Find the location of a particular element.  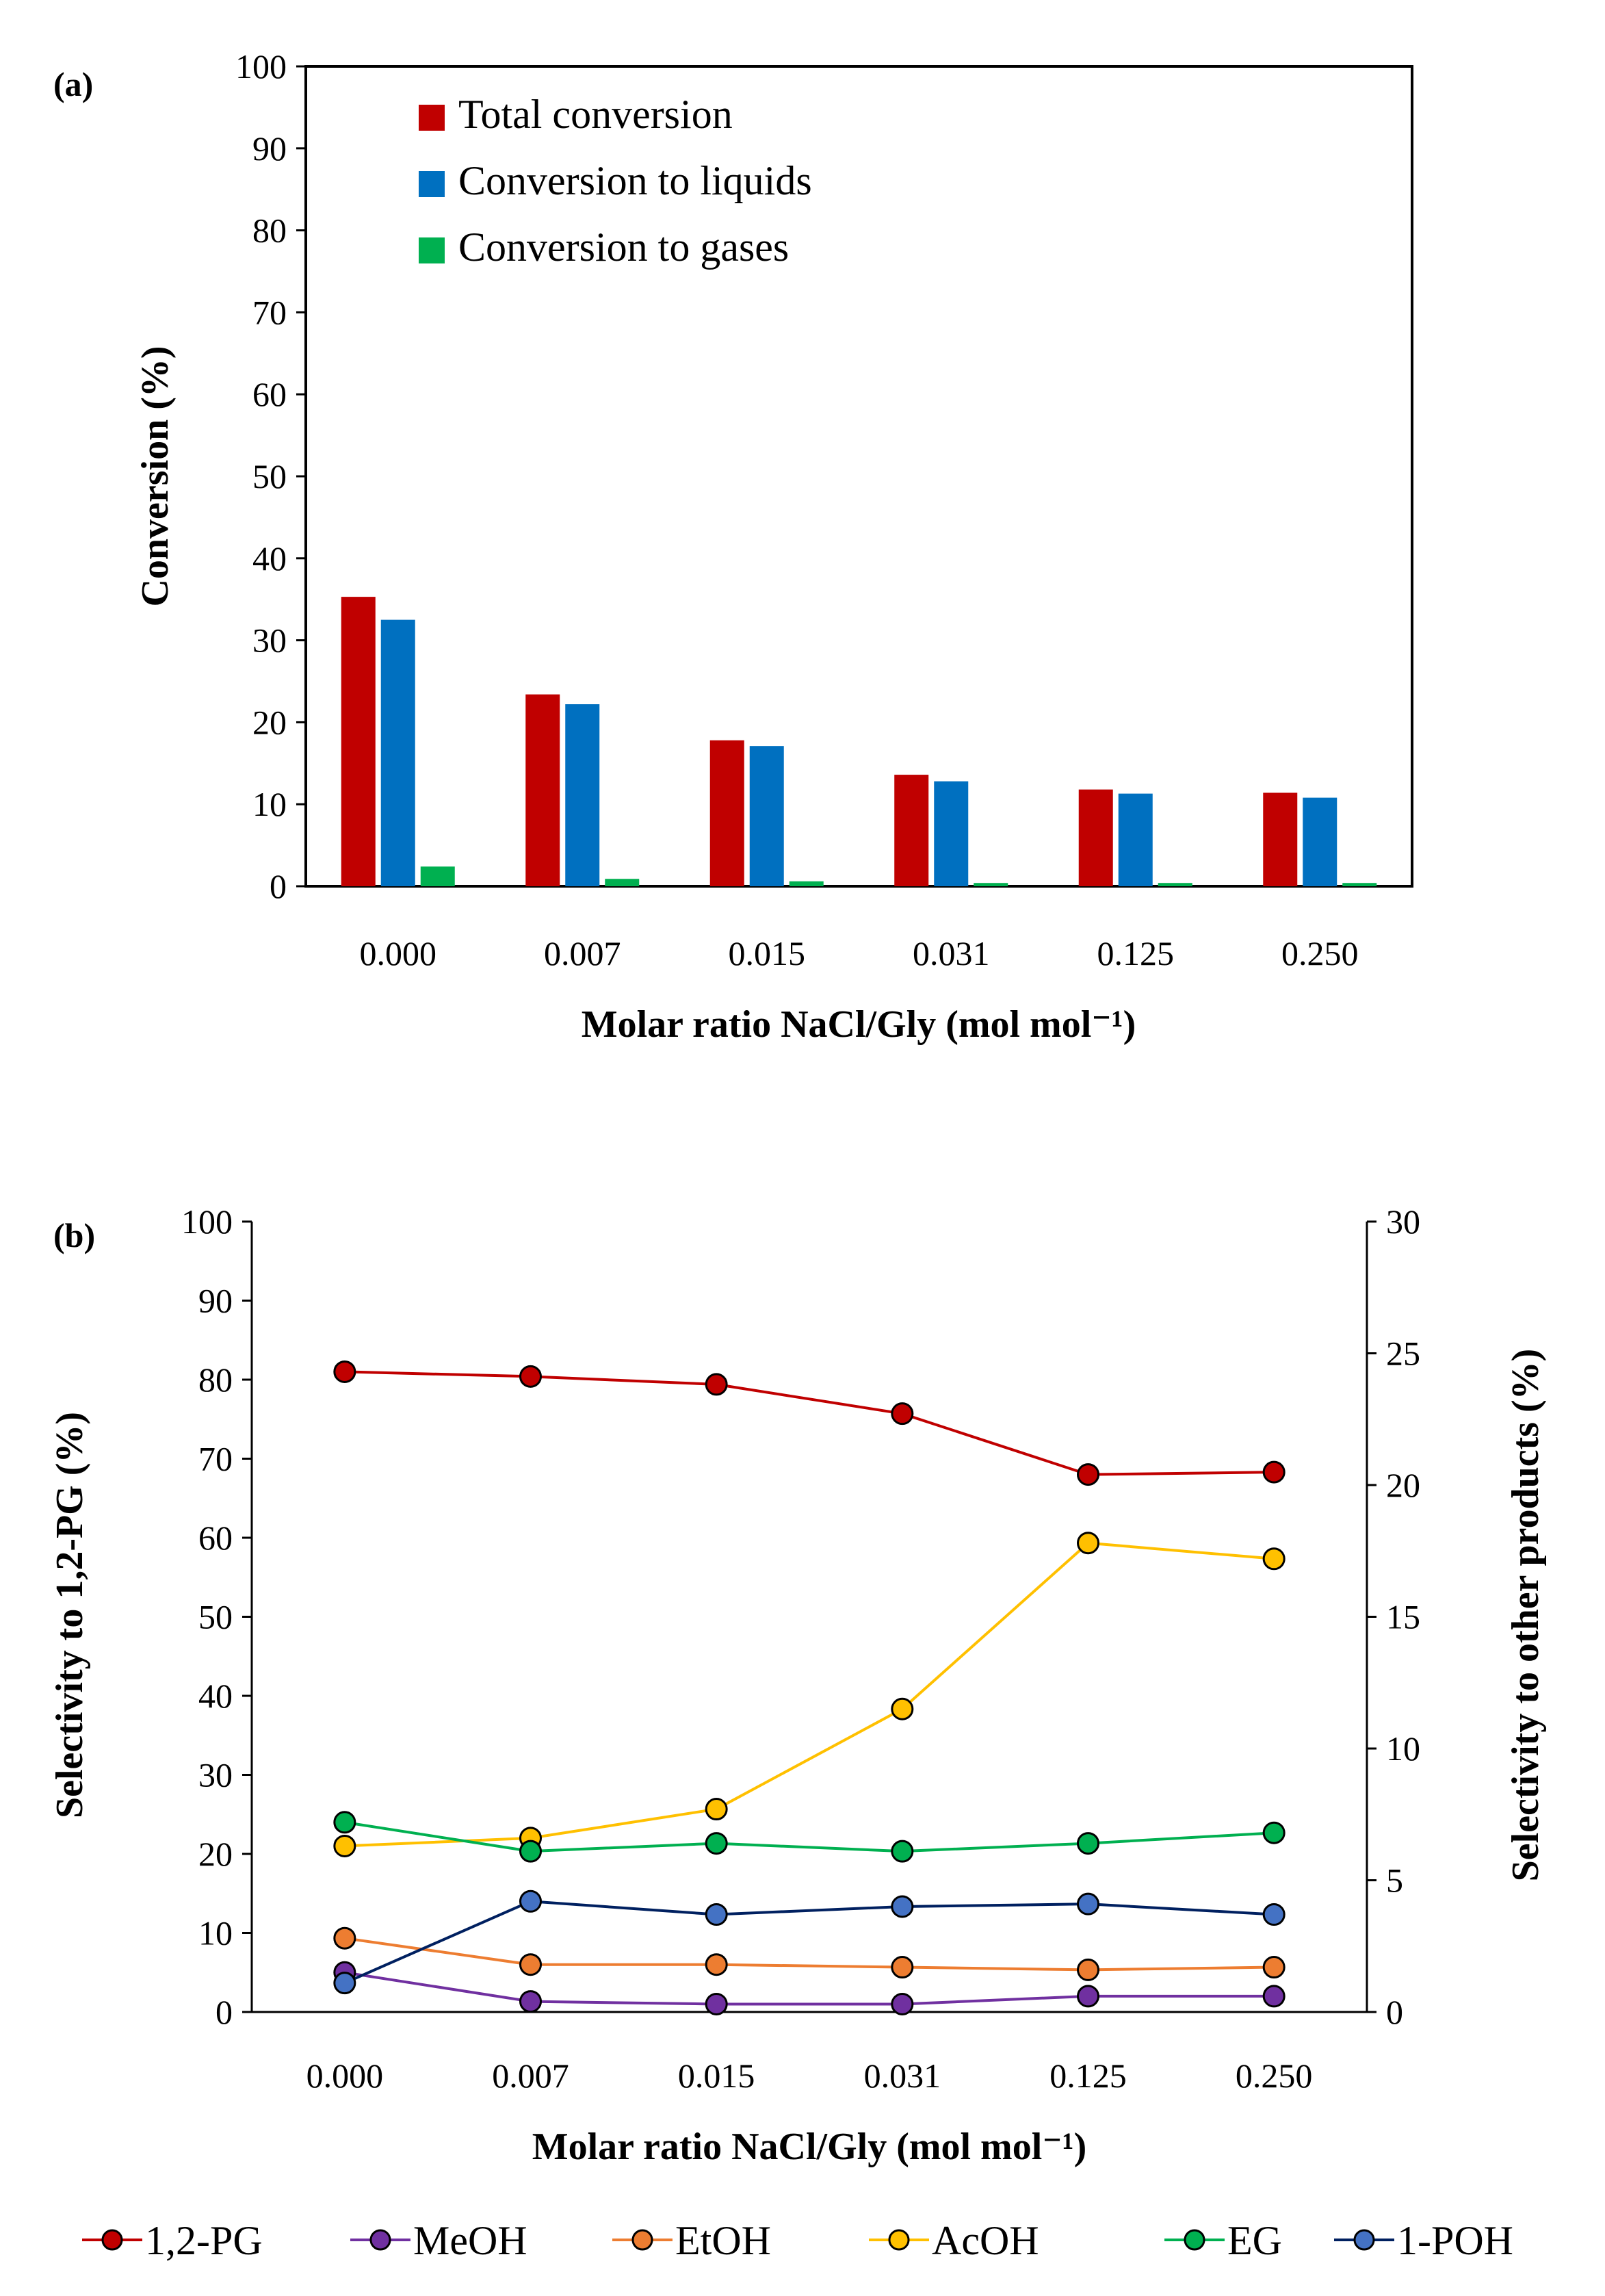

legend-label: 1,2-PG is located at coordinates (204, 2240).